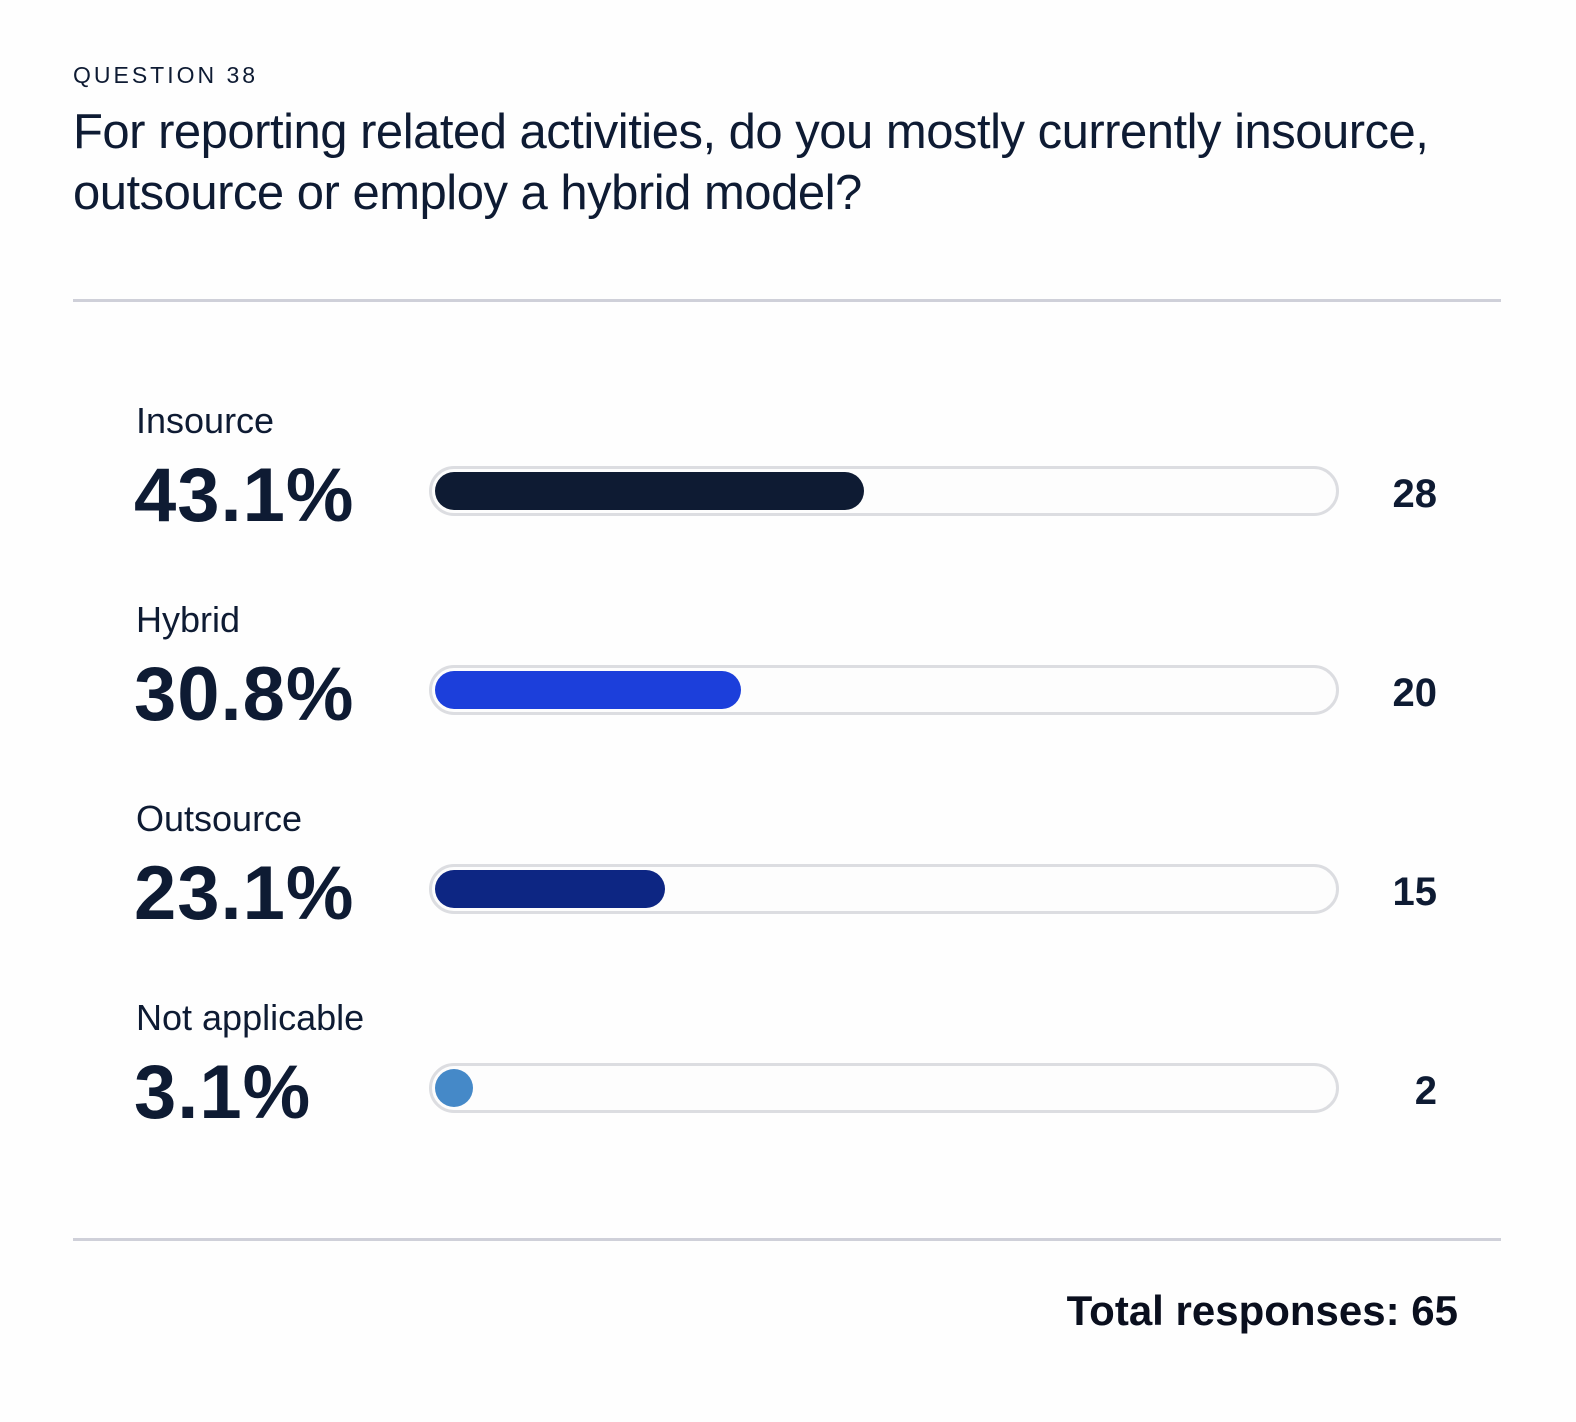  Describe the element at coordinates (166, 75) in the screenshot. I see `question-number: QUESTION 38` at that location.